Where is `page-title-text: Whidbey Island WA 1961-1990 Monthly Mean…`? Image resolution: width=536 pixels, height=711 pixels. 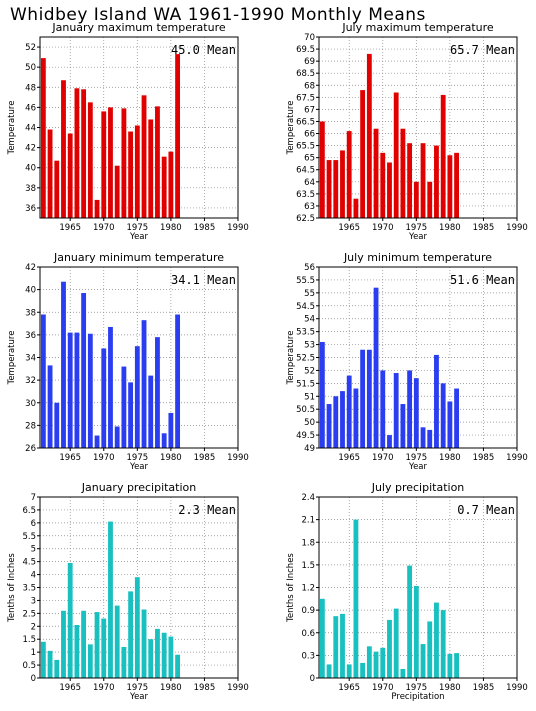 page-title-text: Whidbey Island WA 1961-1990 Monthly Mean… is located at coordinates (218, 15).